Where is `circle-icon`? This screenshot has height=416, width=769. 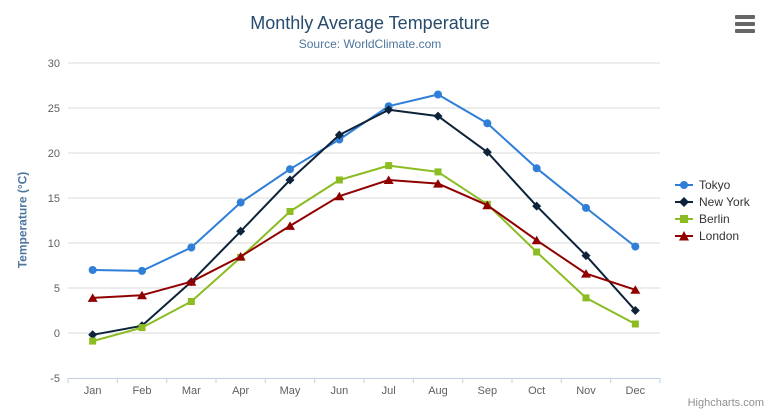
circle-icon is located at coordinates (684, 184).